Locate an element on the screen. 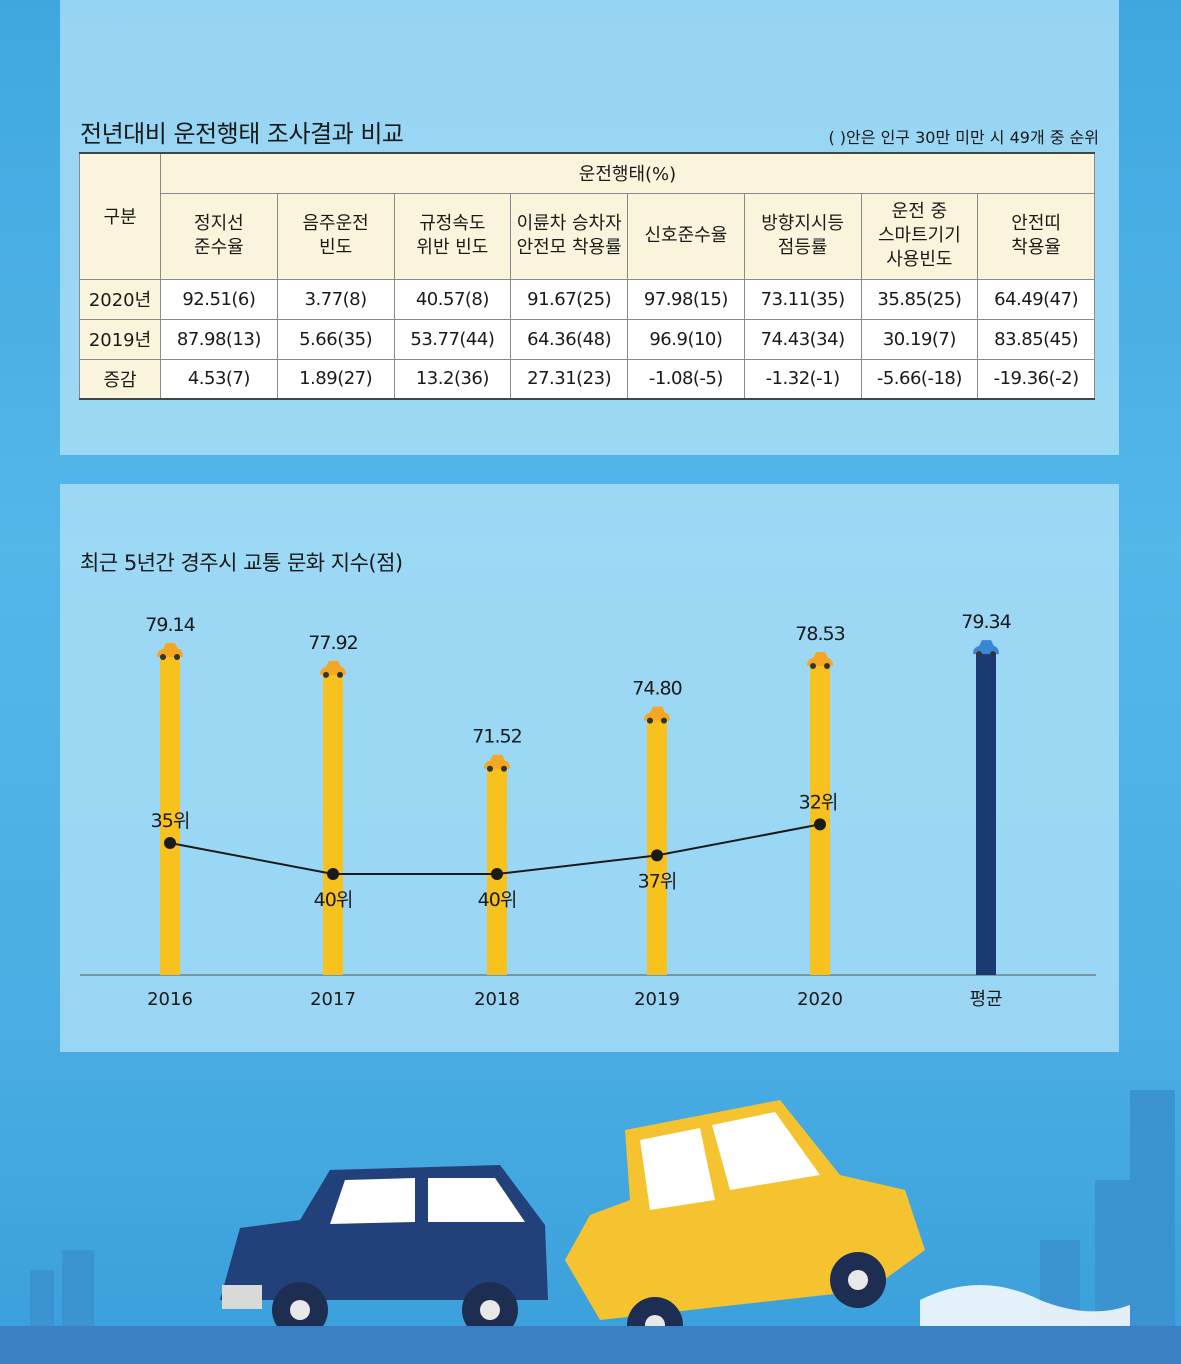  yellow-car is located at coordinates (745, 1226).